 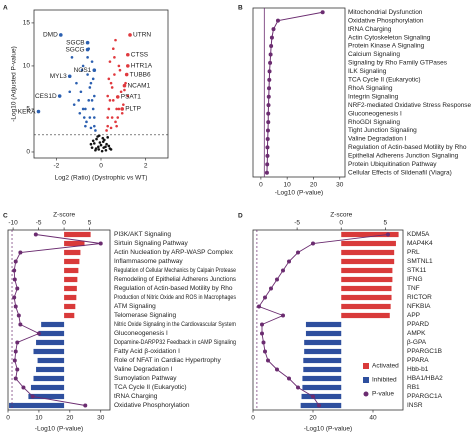 I want to click on category-label: Valine Degradation I, so click(x=377, y=139).